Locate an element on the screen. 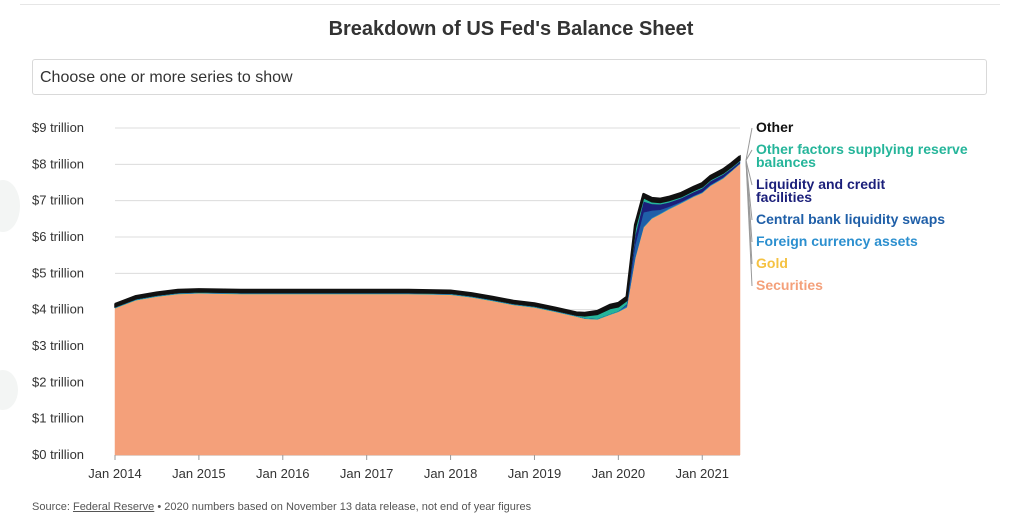 The image size is (1024, 527). legend-label-line: Other is located at coordinates (775, 127).